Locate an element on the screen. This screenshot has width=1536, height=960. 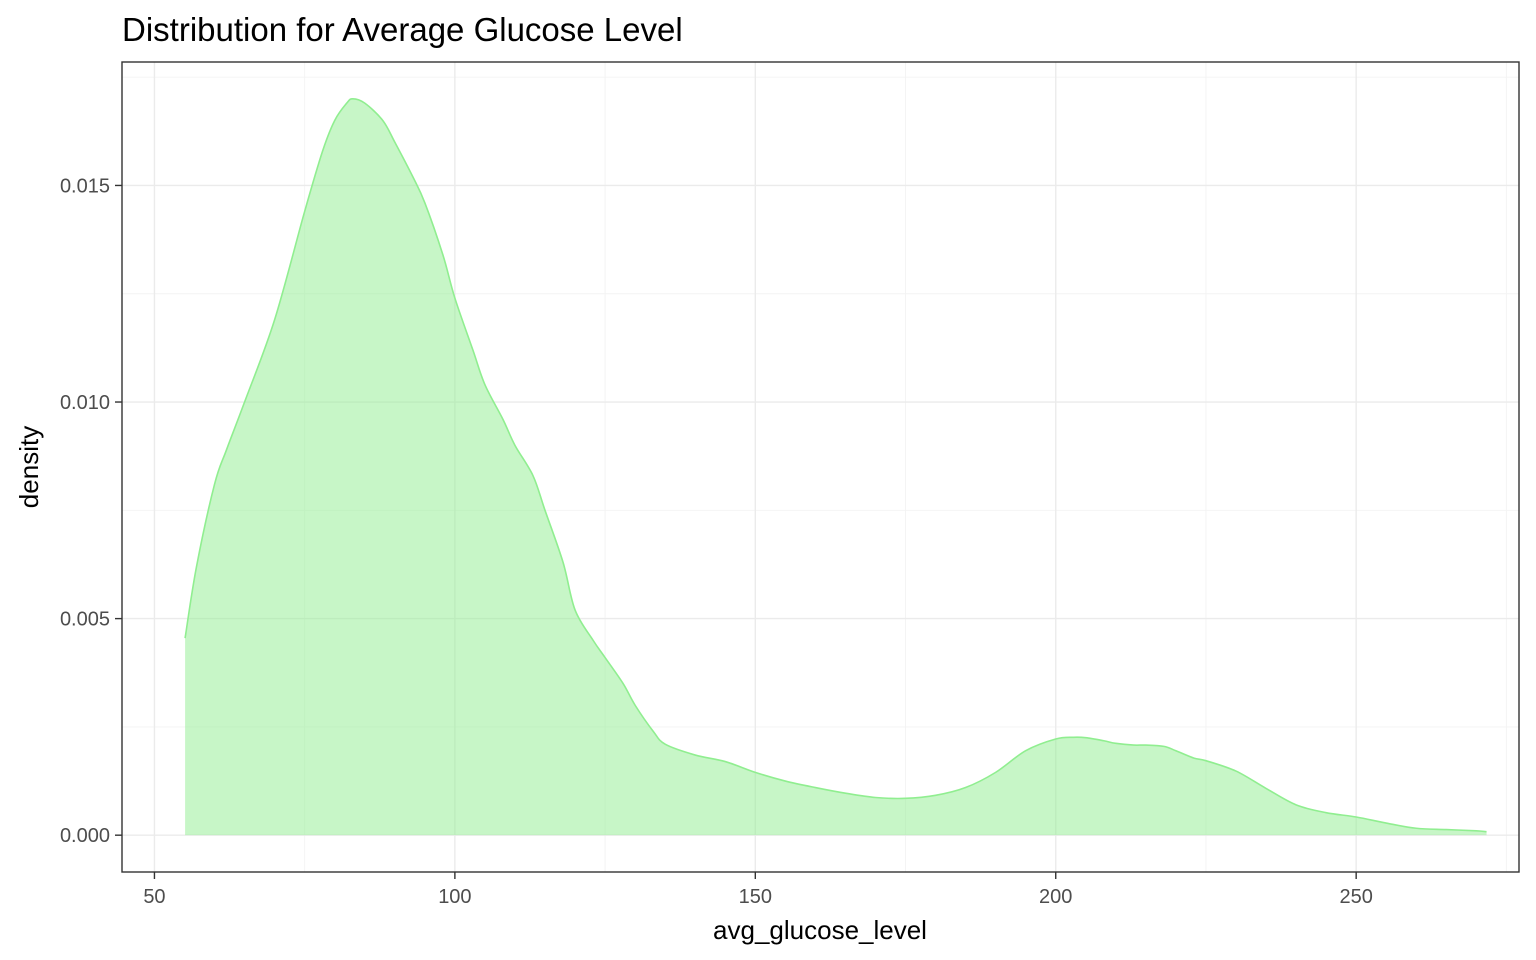
x-tick-label: 50 is located at coordinates (154, 897).